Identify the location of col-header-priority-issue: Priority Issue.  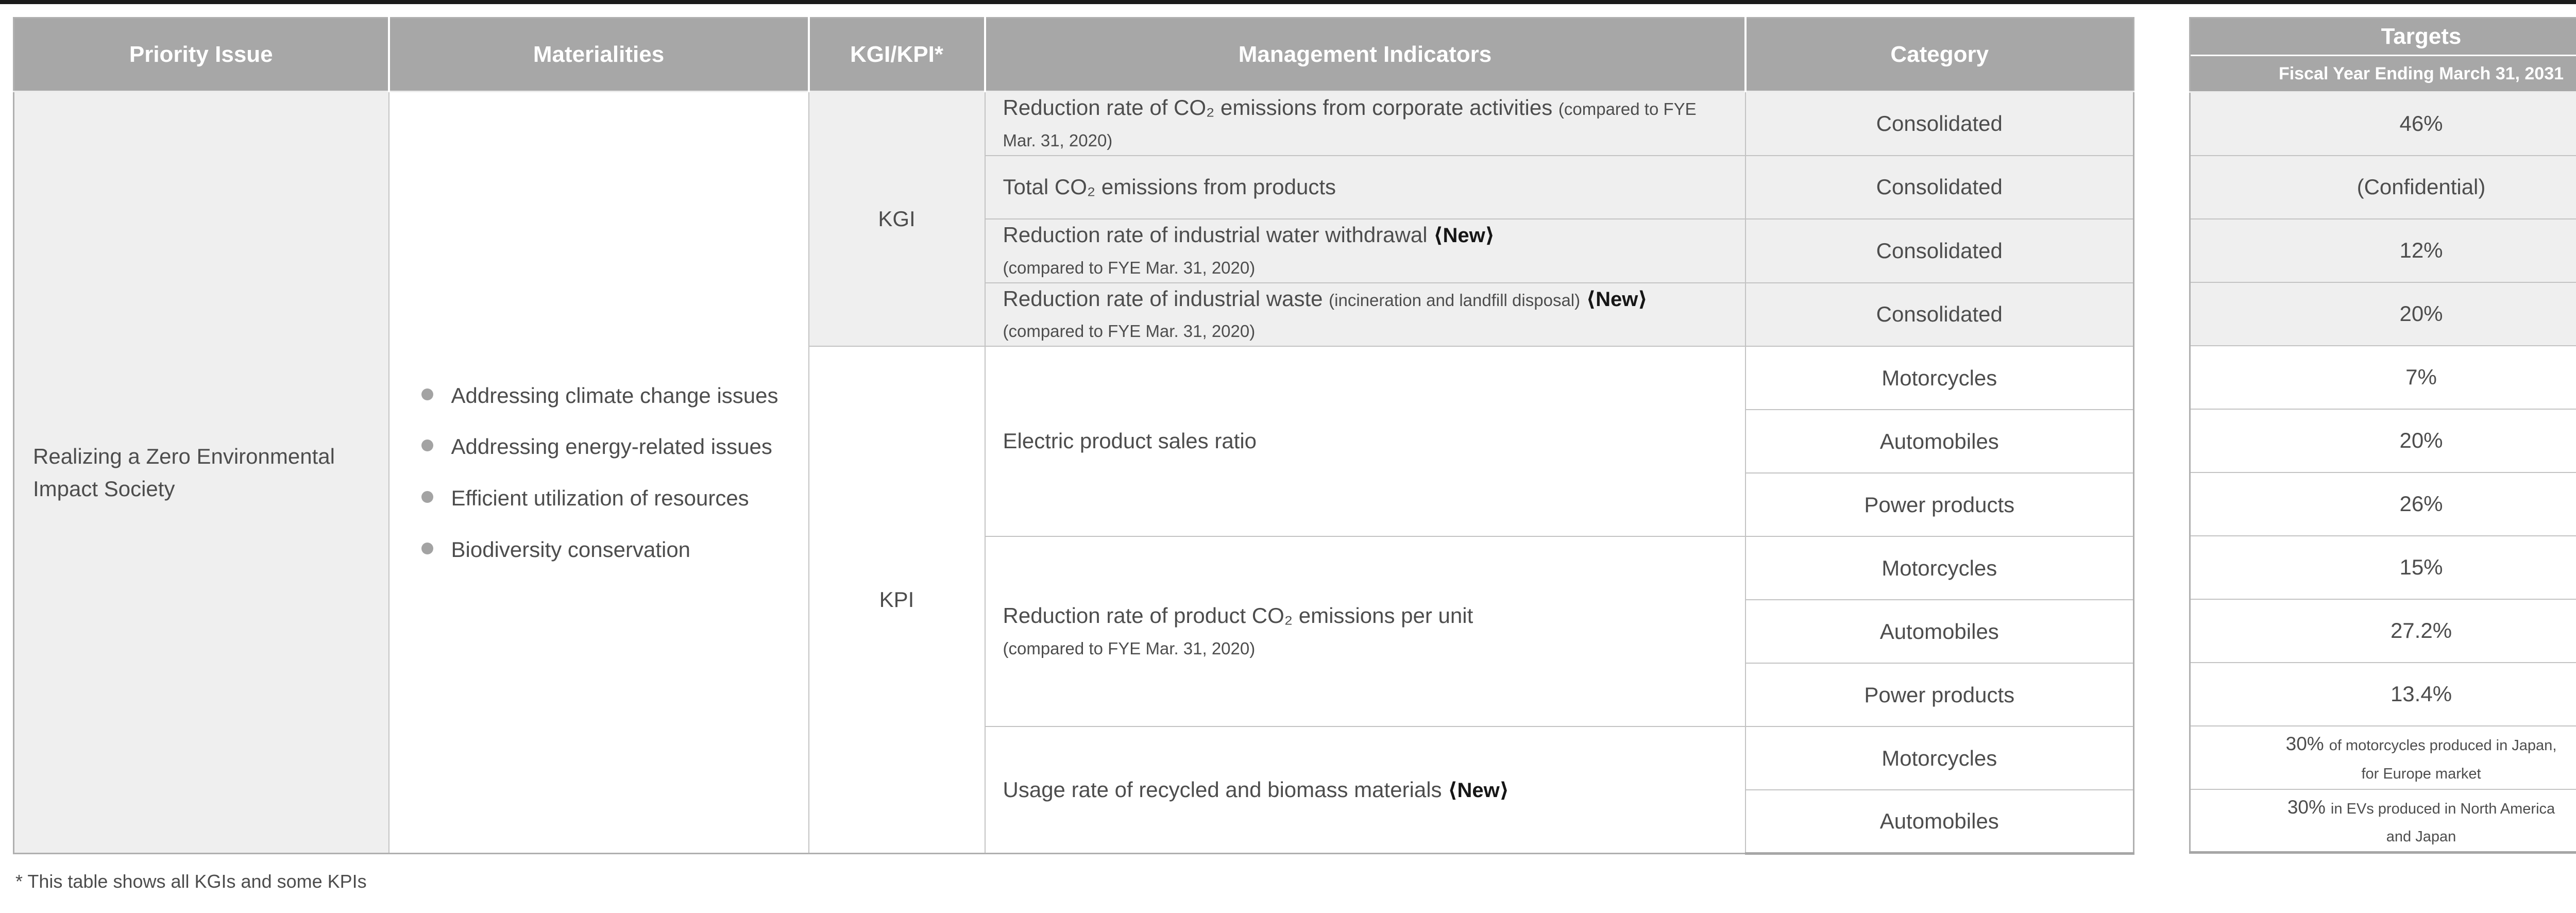
(201, 55).